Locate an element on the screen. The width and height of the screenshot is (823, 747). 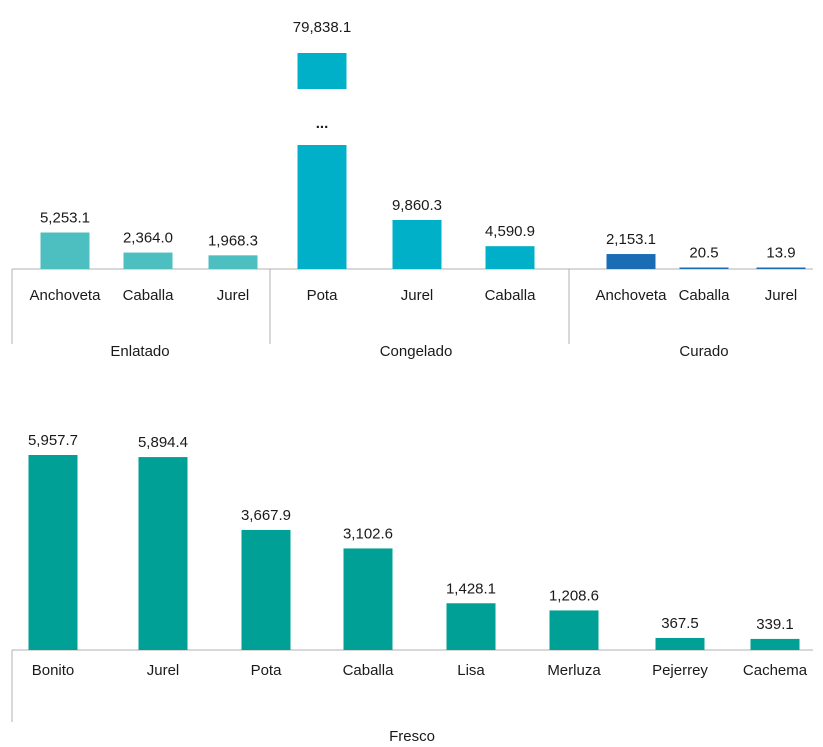
bar-enlatado-jurel is located at coordinates (233, 262).